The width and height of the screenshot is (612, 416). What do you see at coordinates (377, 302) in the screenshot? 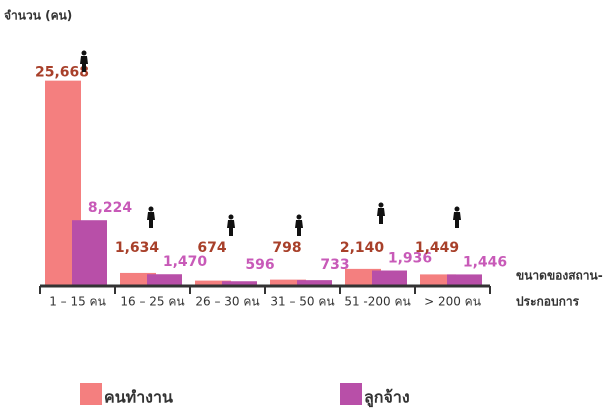
I see `x-tick-label: 51 -200 คน` at bounding box center [377, 302].